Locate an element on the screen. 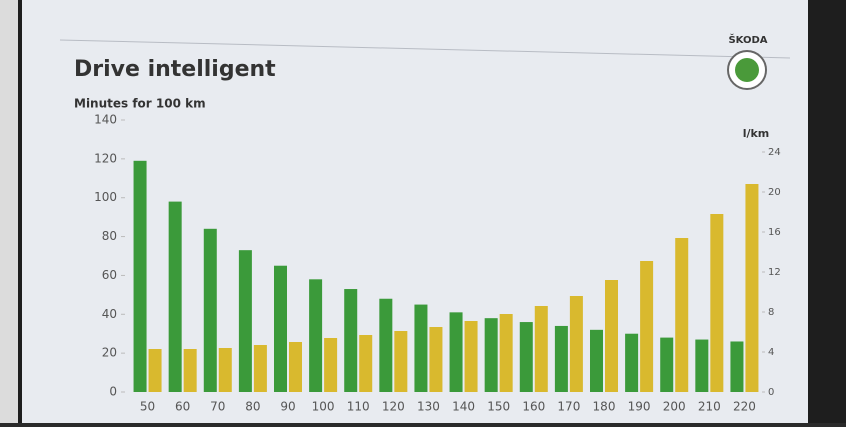 The height and width of the screenshot is (427, 846). y2-tick-label: 12 is located at coordinates (774, 272).